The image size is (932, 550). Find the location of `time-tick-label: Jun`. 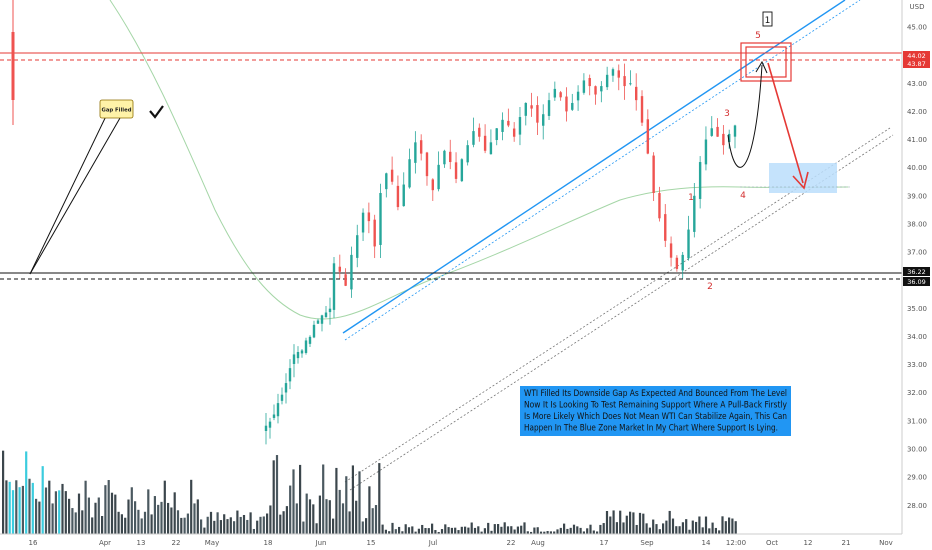

time-tick-label: Jun is located at coordinates (321, 543).